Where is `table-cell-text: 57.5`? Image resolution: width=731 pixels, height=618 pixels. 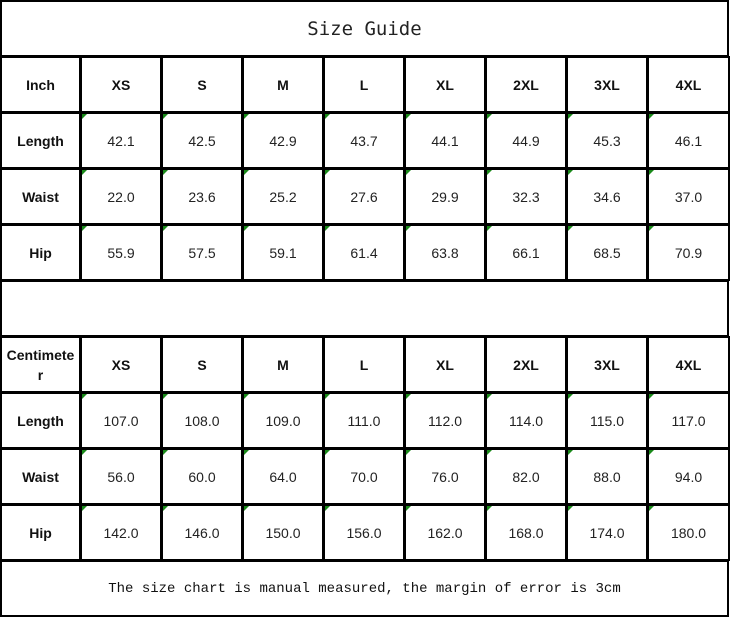 table-cell-text: 57.5 is located at coordinates (202, 252).